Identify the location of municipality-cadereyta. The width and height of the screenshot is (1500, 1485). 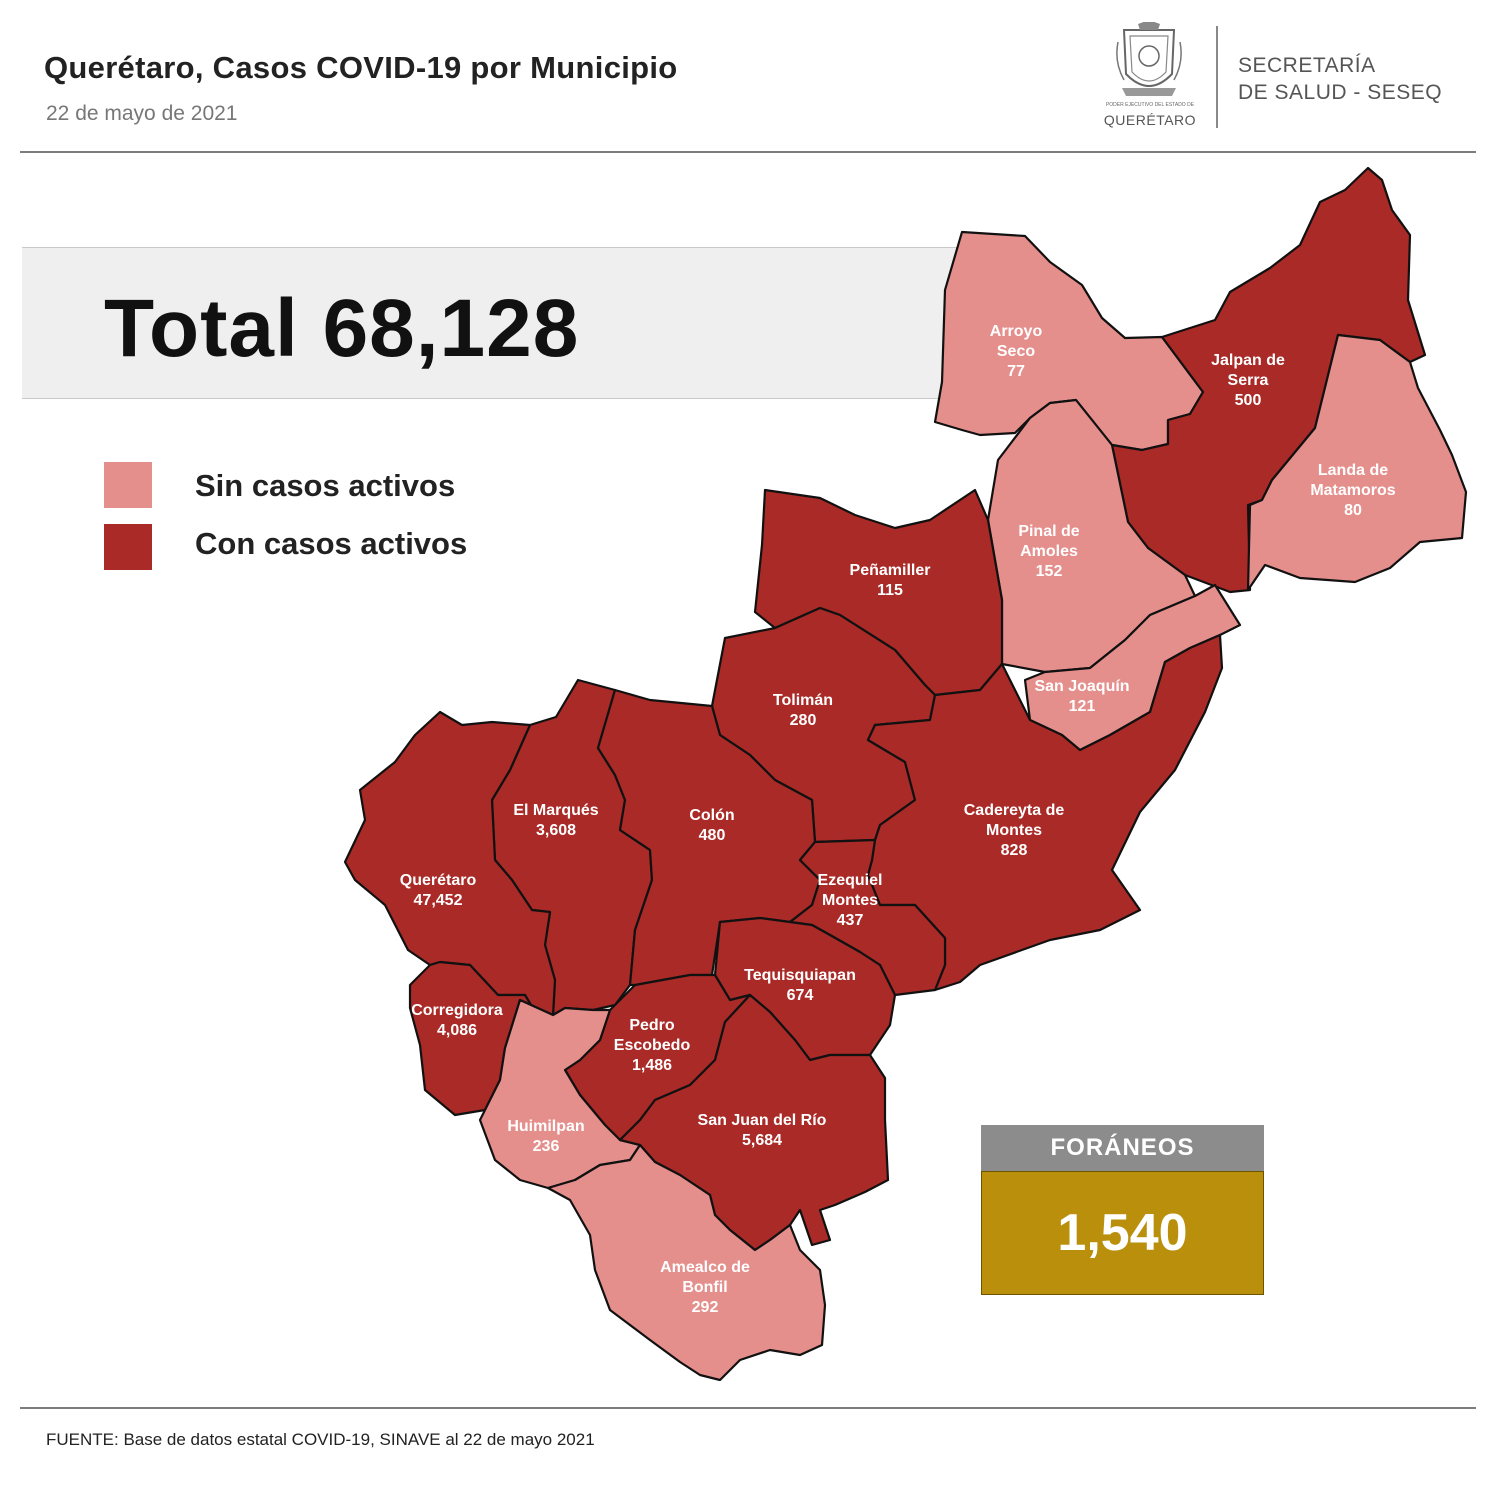
(1045, 812).